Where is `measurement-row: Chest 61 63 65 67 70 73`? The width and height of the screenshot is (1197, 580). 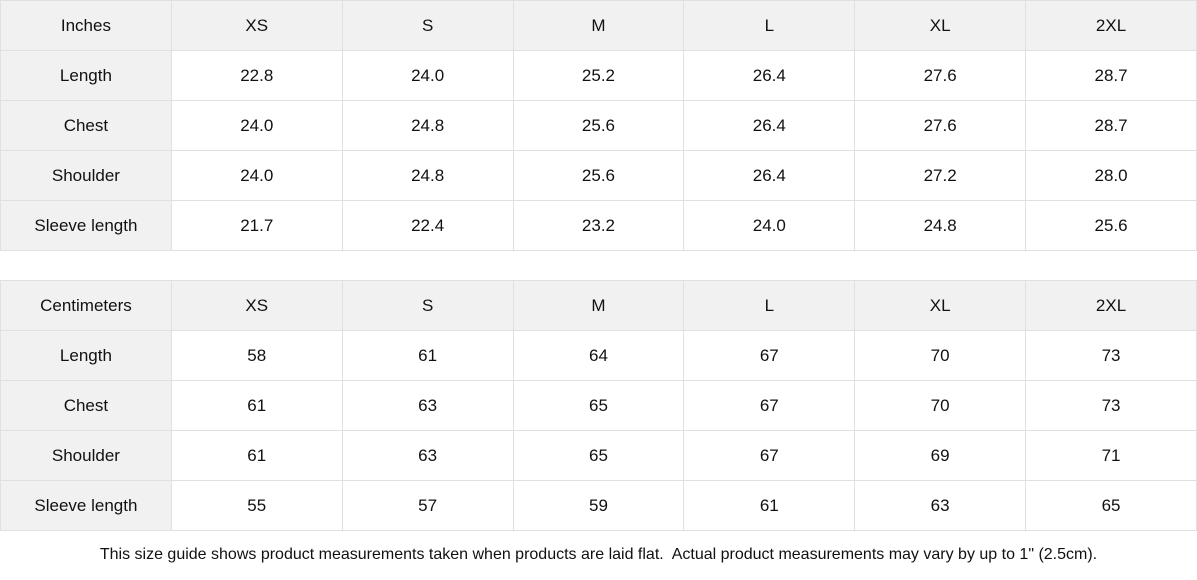
measurement-row: Chest 61 63 65 67 70 73 is located at coordinates (598, 405).